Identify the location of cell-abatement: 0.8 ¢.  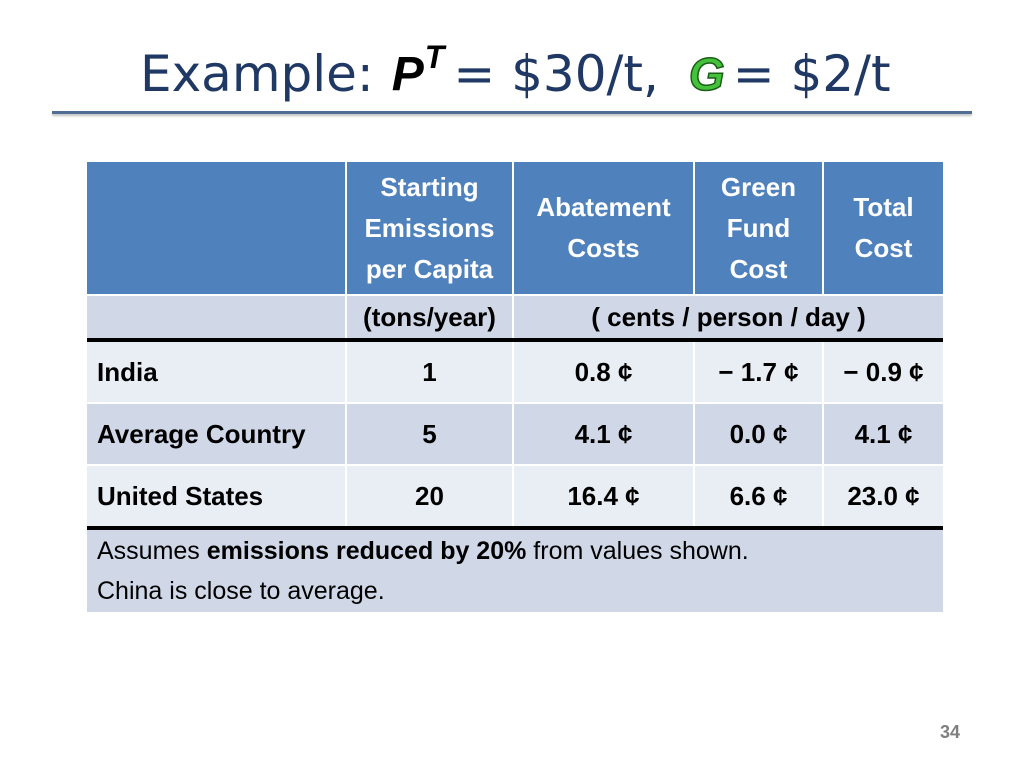
(603, 370).